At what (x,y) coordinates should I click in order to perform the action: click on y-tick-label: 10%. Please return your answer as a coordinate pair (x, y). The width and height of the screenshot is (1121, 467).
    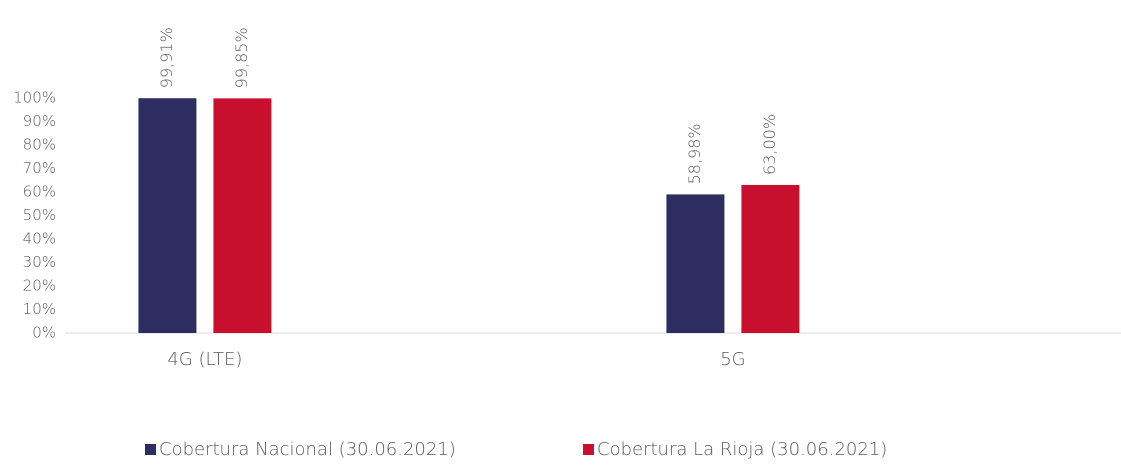
    Looking at the image, I should click on (39, 309).